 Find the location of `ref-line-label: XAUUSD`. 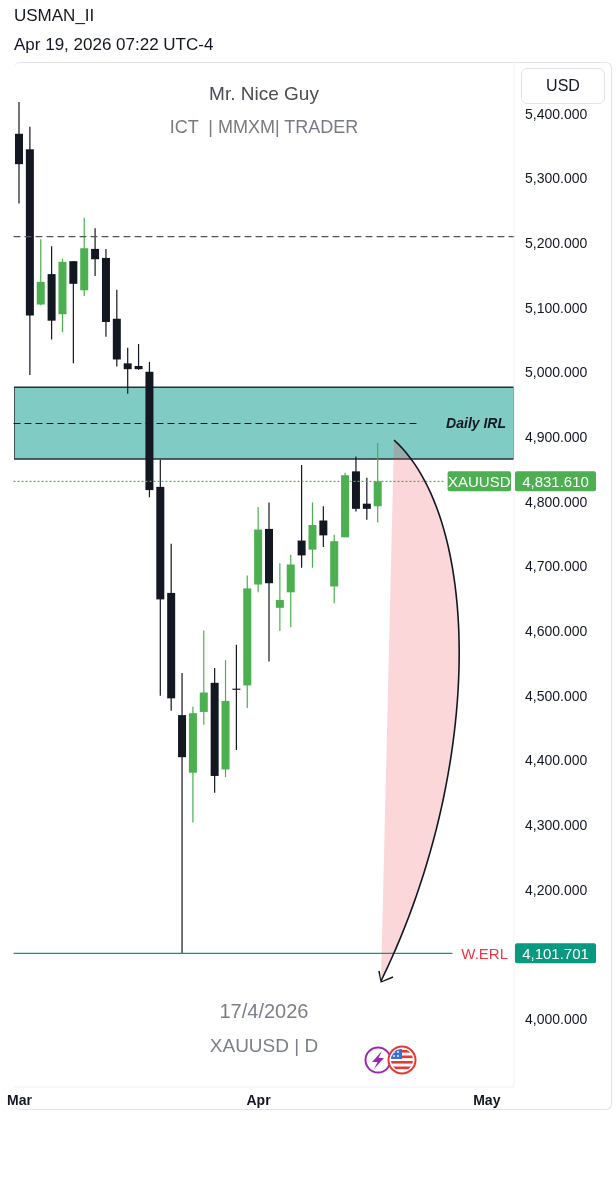

ref-line-label: XAUUSD is located at coordinates (479, 481).